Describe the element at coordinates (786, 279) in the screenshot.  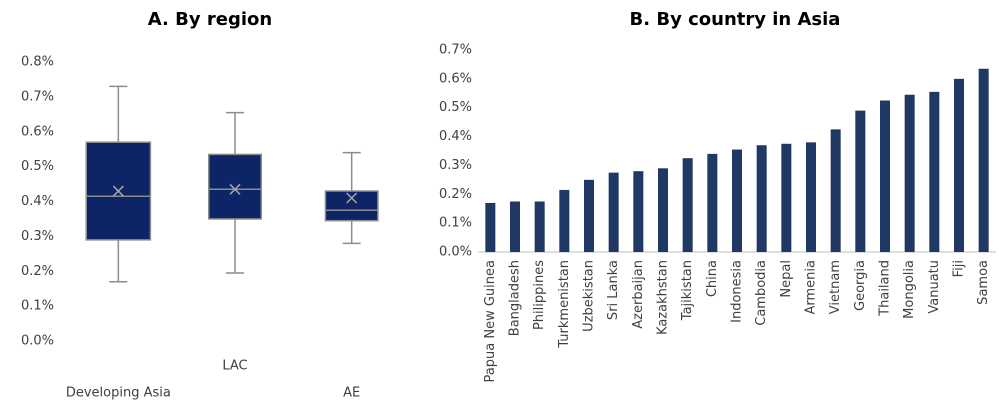
I see `x-tick-label: Nepal` at that location.